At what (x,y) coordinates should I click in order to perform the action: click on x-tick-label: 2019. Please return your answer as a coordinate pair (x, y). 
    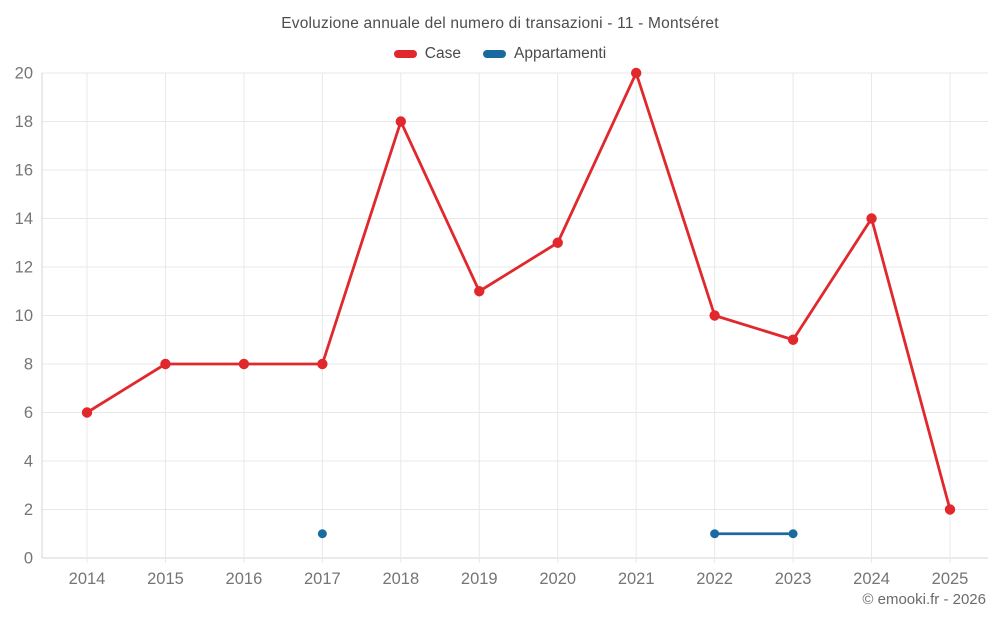
    Looking at the image, I should click on (479, 579).